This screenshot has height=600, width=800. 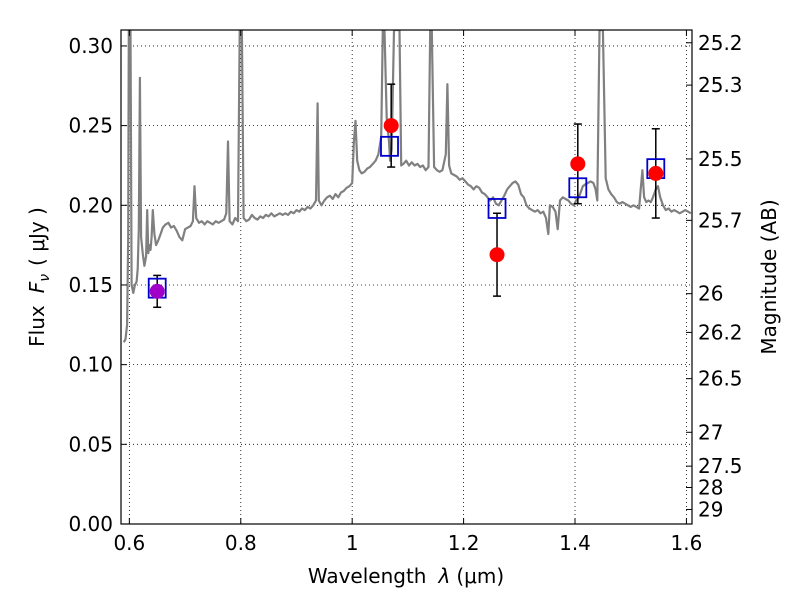 I want to click on y2-tick-label: 28, so click(x=710, y=487).